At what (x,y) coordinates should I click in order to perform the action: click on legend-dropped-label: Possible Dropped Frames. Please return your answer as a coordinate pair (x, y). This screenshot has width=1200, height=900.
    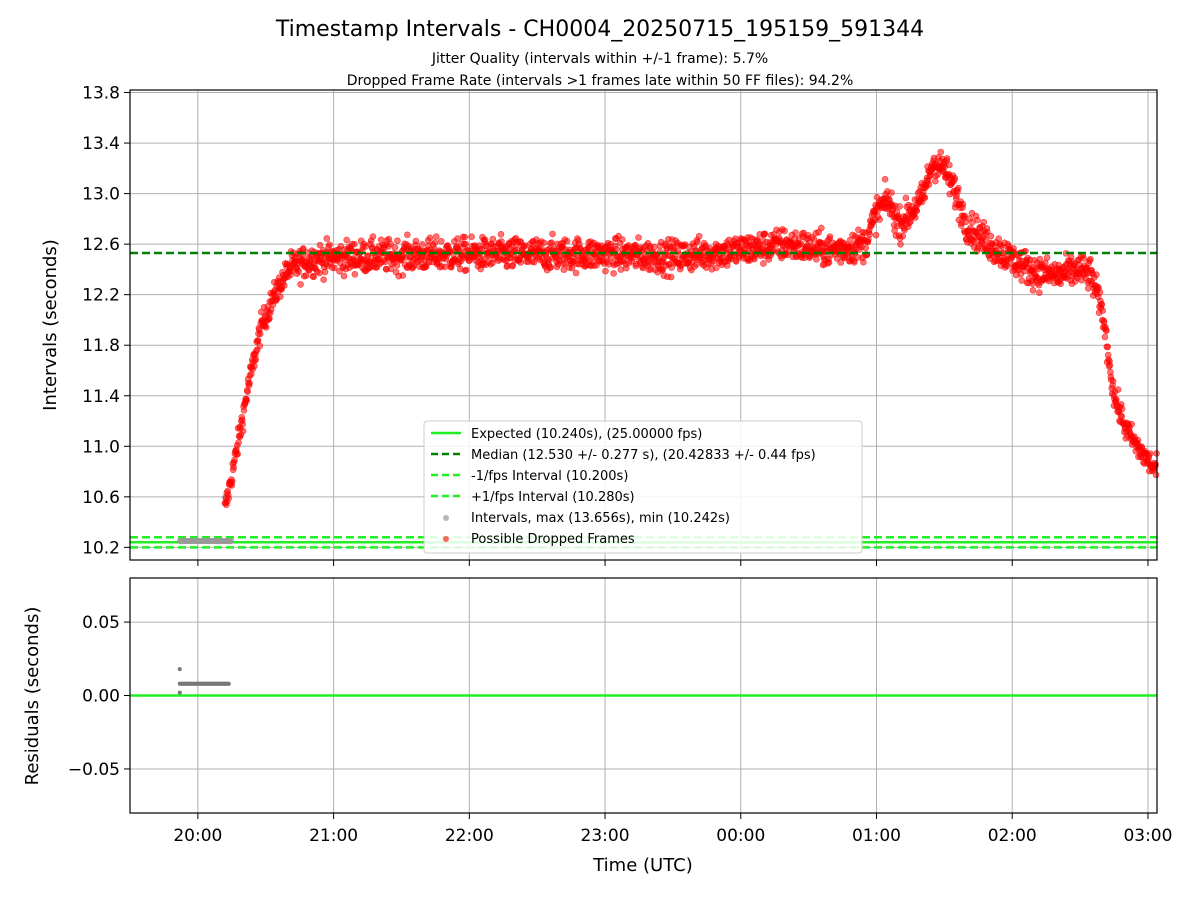
    Looking at the image, I should click on (553, 539).